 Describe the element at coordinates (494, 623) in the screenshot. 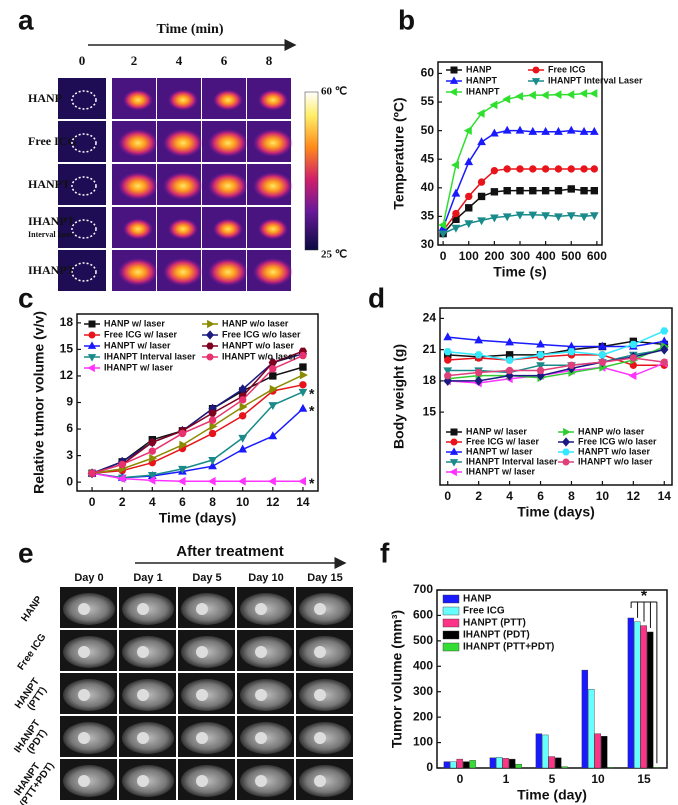

I see `legend-label: HANPT (PTT)` at that location.